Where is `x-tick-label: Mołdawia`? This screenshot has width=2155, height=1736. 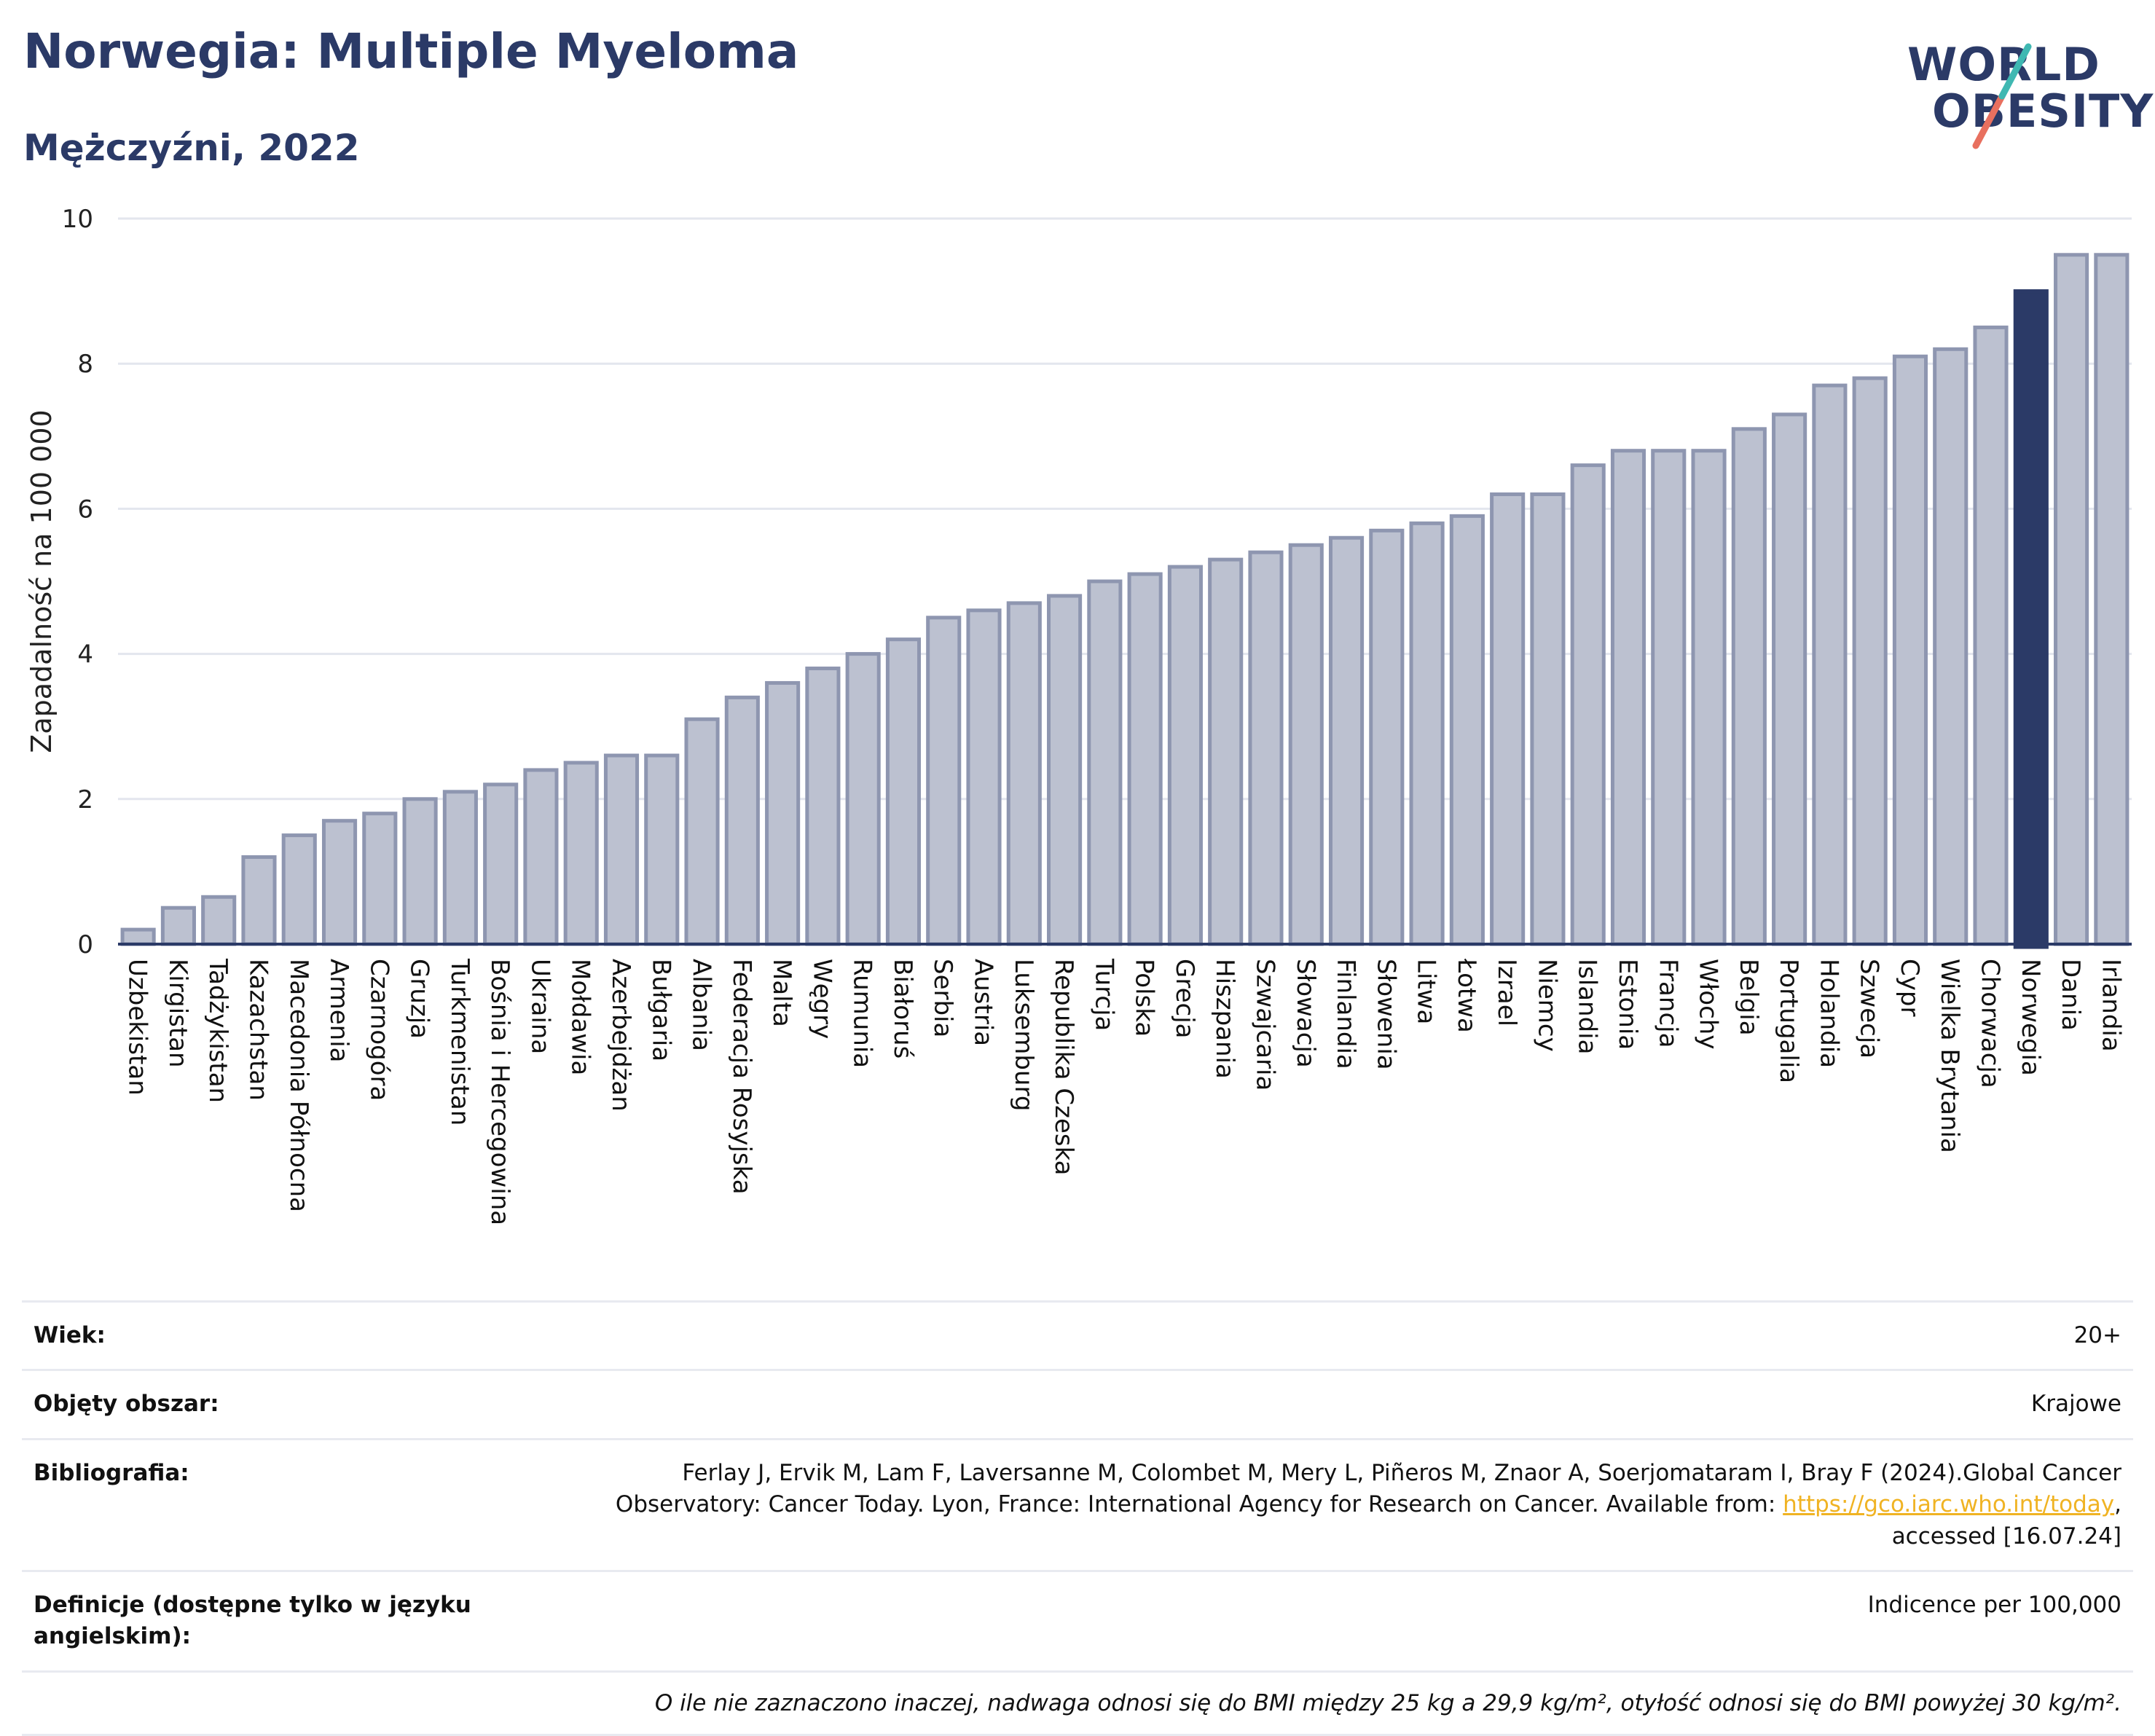 x-tick-label: Mołdawia is located at coordinates (580, 1017).